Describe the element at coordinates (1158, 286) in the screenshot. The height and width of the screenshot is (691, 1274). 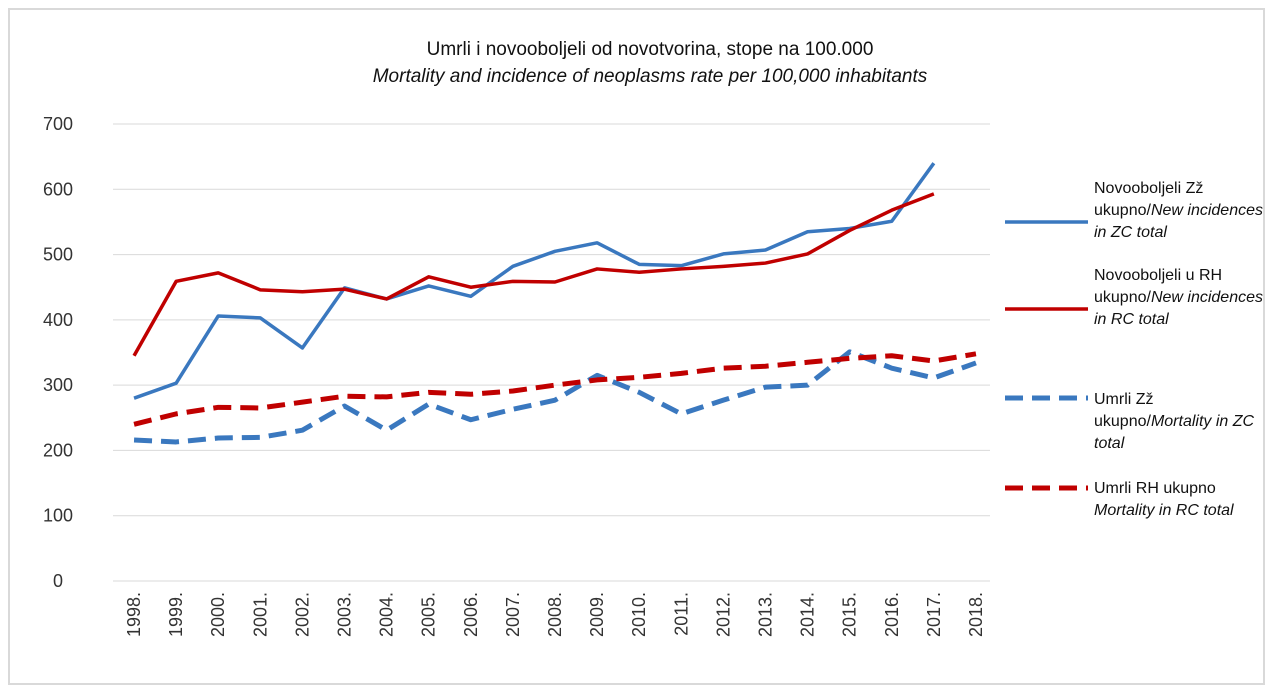
I see `legend-text: Novooboljeli u RH ukupno/` at that location.